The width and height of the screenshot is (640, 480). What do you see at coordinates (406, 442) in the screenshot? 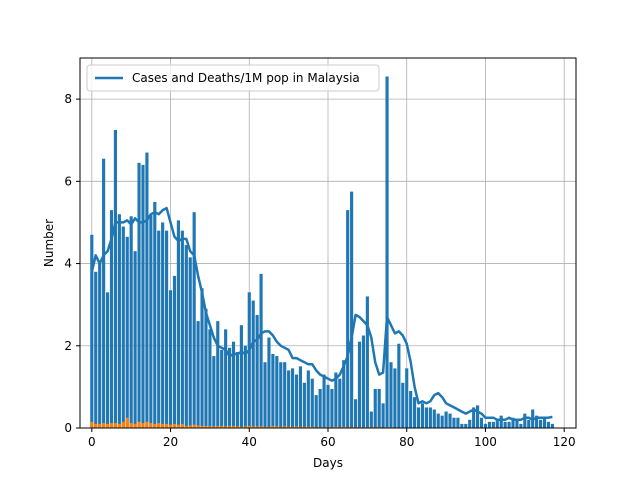
I see `x-tick-label-4: 80` at bounding box center [406, 442].